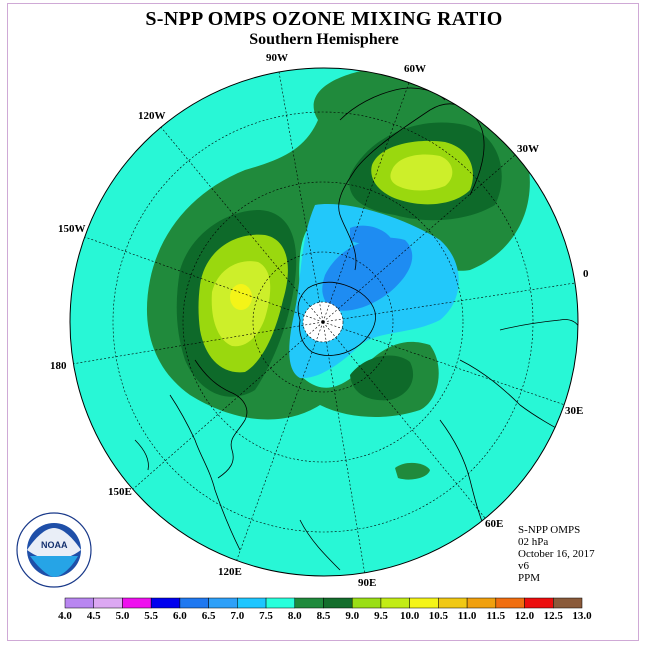 Image resolution: width=648 pixels, height=648 pixels. What do you see at coordinates (120, 492) in the screenshot?
I see `lon-label-150e: 150E` at bounding box center [120, 492].